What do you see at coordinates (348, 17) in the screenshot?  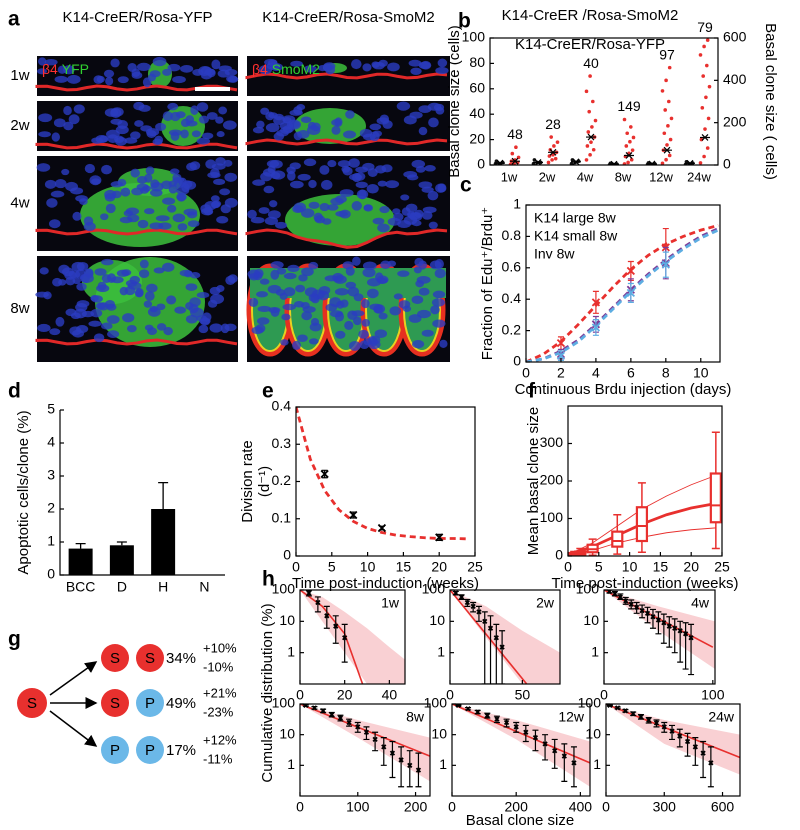 I see `column-header: K14-CreER/Rosa-SmoM2` at bounding box center [348, 17].